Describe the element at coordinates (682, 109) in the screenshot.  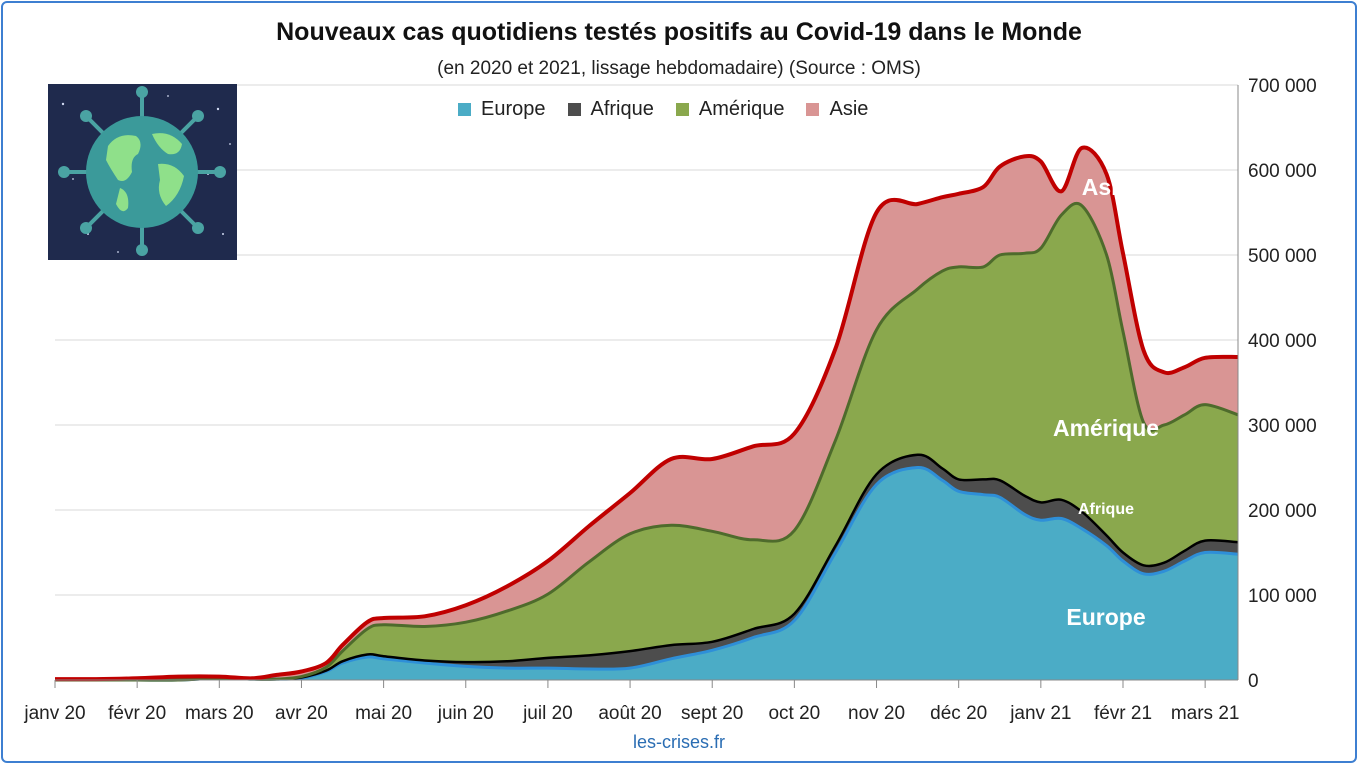
I see `legend-swatch-amerique` at that location.